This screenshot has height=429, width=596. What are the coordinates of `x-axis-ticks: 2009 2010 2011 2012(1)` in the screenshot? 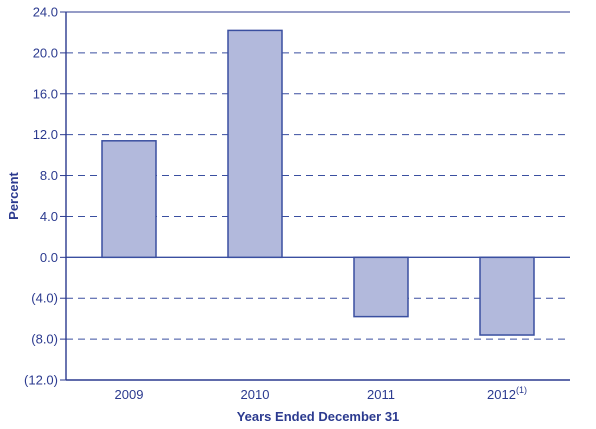 It's located at (321, 393).